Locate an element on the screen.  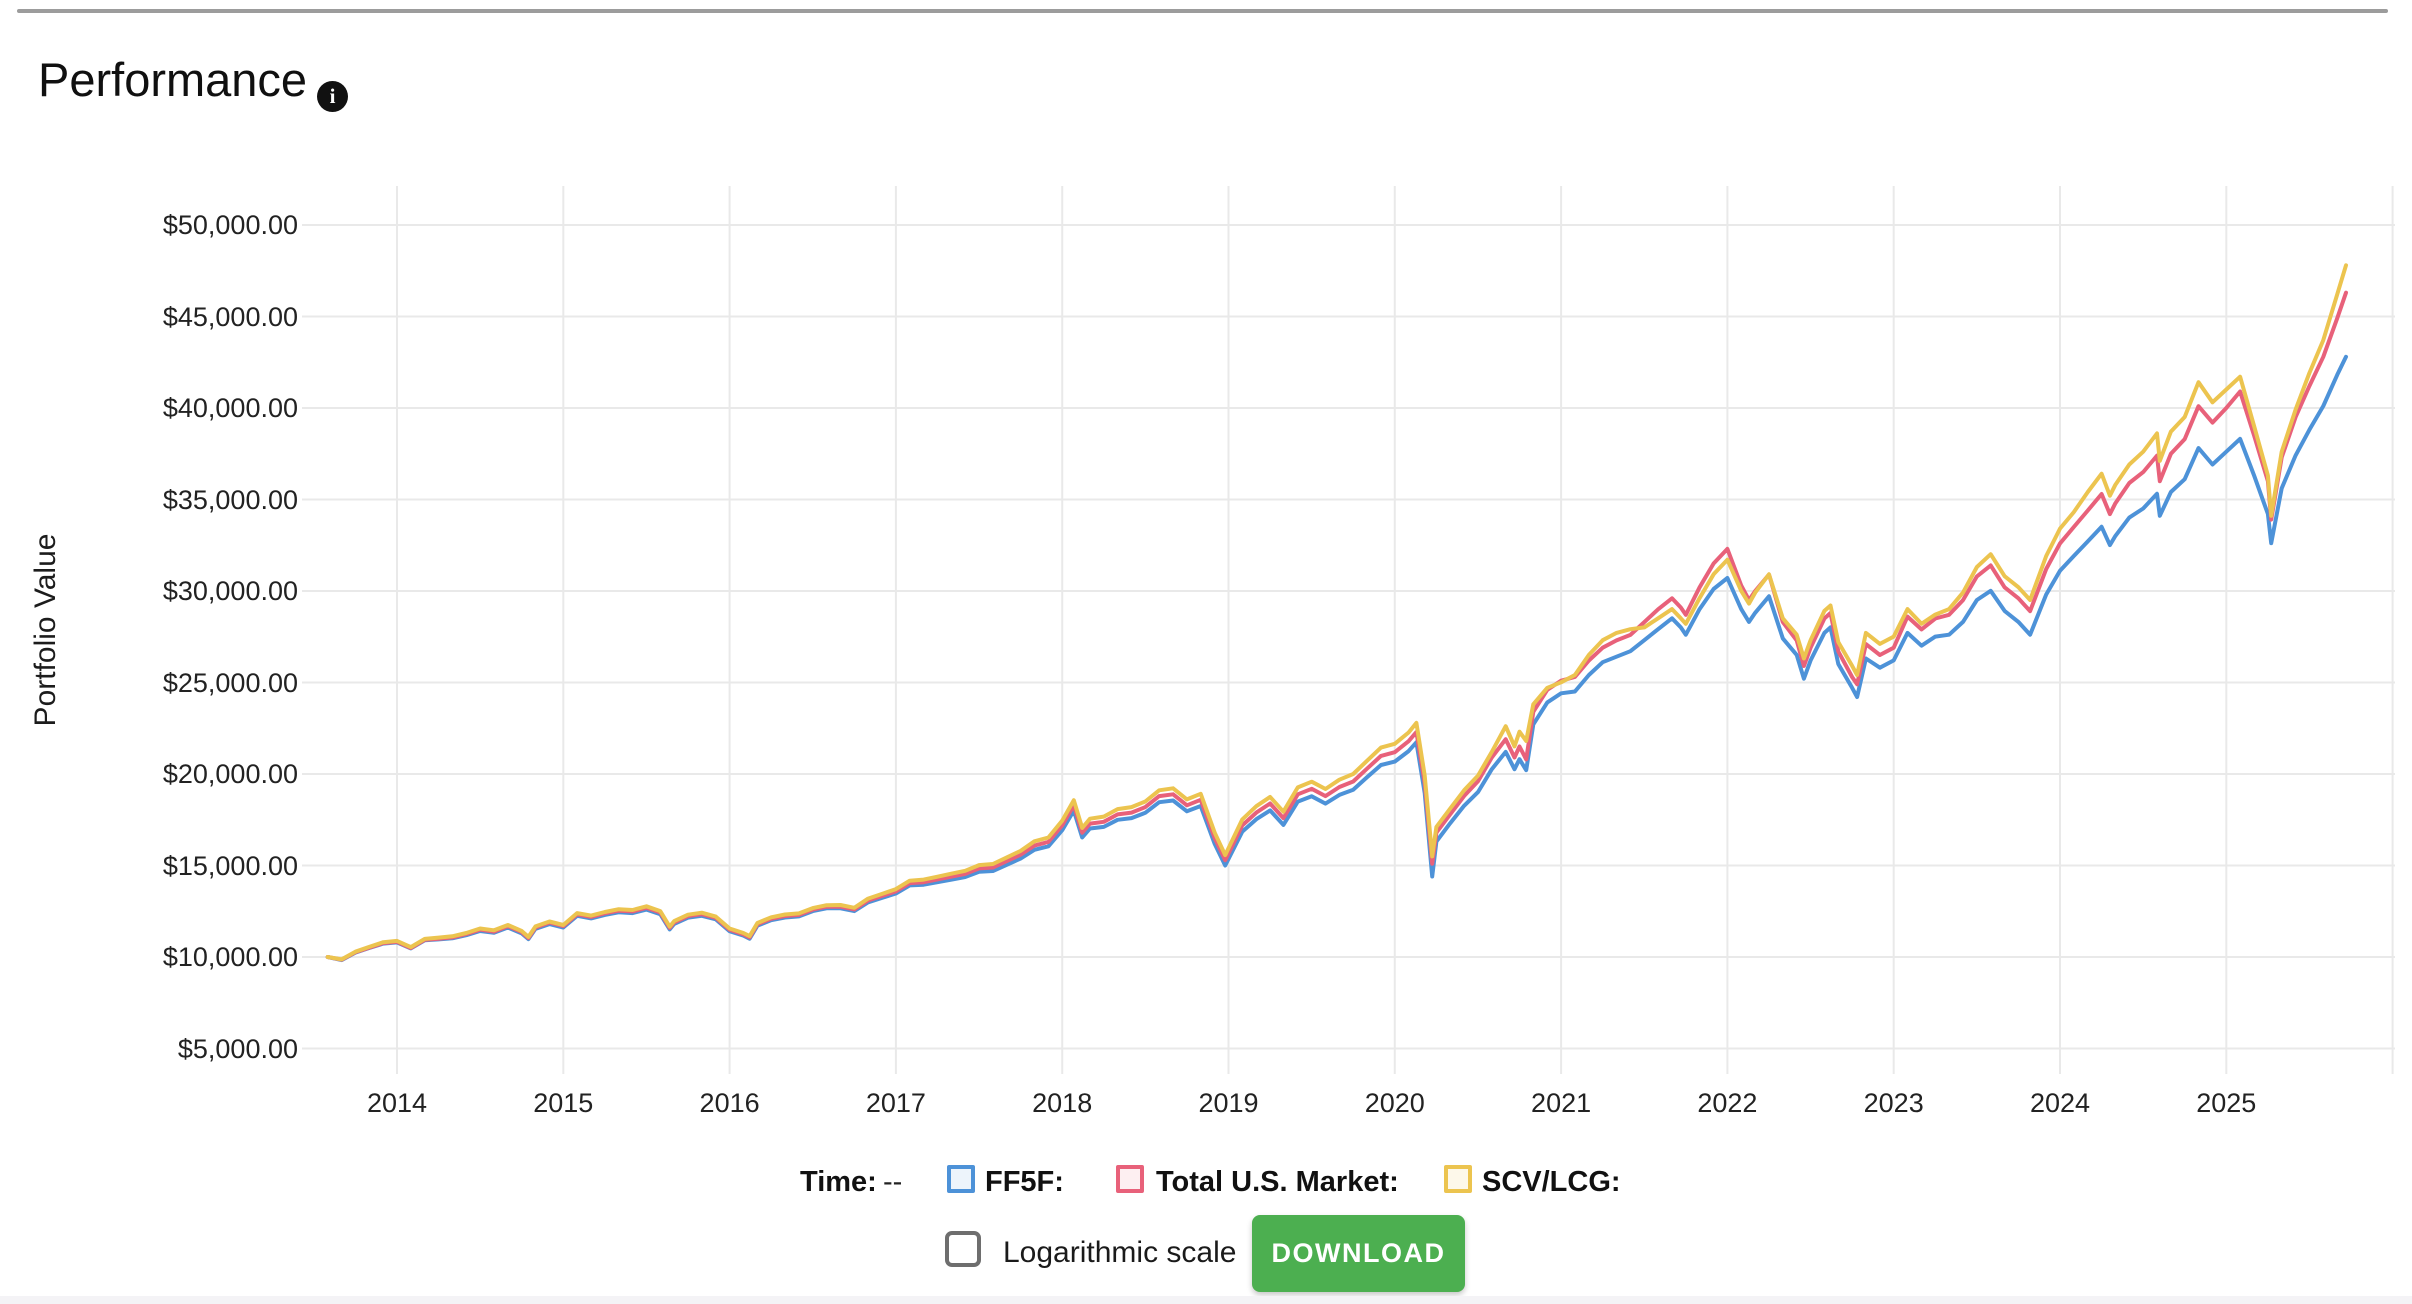
legend-label-total-us-market: Total U.S. Market: is located at coordinates (1277, 1182).